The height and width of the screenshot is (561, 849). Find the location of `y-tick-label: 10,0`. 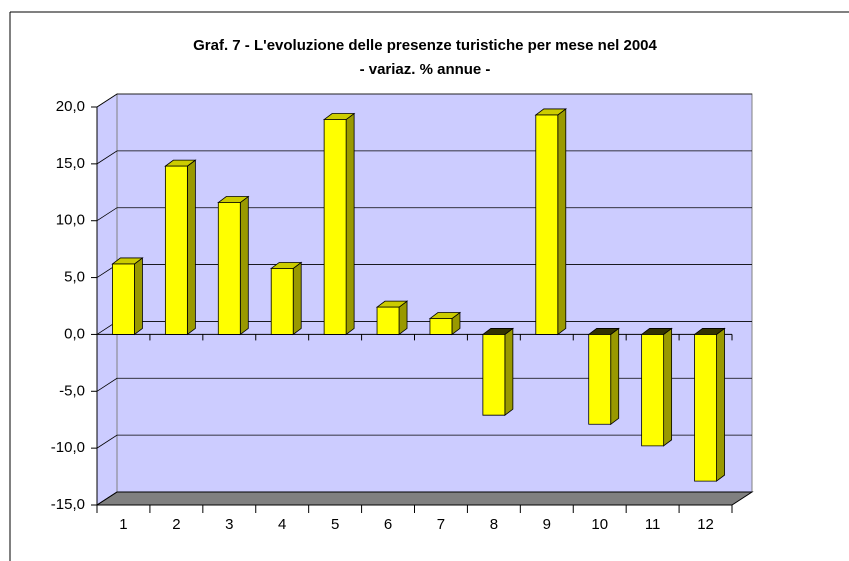

y-tick-label: 10,0 is located at coordinates (70, 220).